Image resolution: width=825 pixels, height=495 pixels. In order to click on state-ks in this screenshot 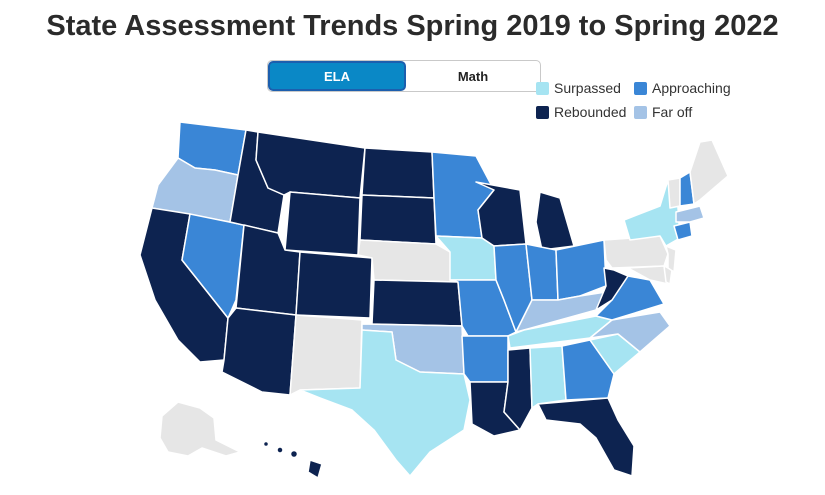, I will do `click(417, 303)`.